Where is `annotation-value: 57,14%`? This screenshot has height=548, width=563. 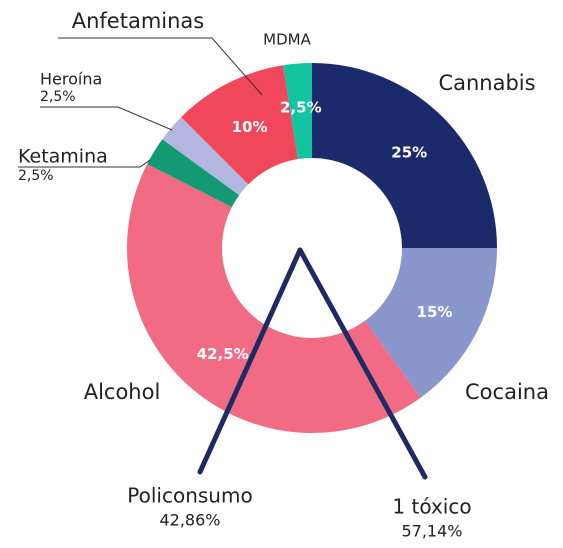 annotation-value: 57,14% is located at coordinates (431, 531).